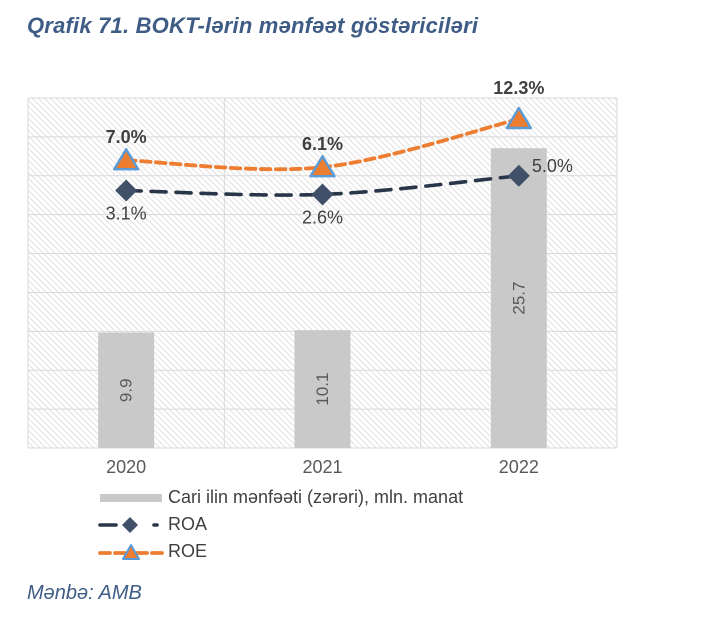 The width and height of the screenshot is (721, 630). I want to click on legend-label-roe: ROE, so click(188, 551).